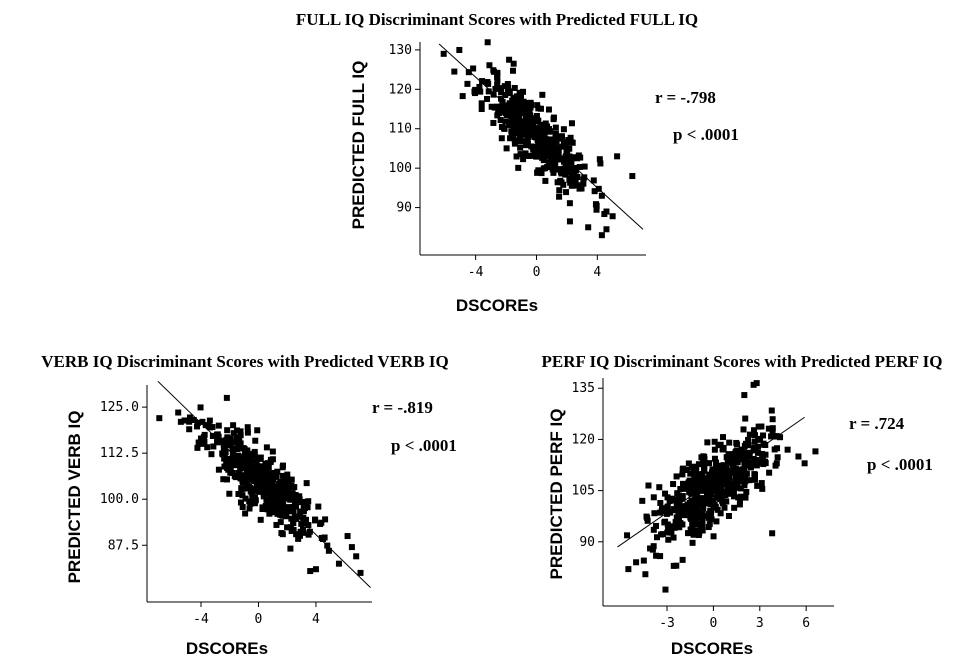 The width and height of the screenshot is (975, 660). I want to click on y-tick-label: 87.5, so click(123, 545).